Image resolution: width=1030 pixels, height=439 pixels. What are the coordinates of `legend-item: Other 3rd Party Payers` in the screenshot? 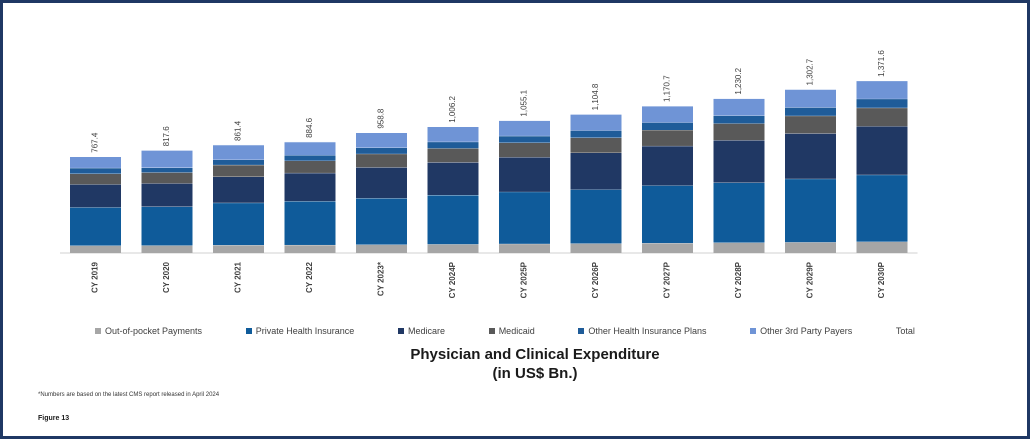 It's located at (801, 331).